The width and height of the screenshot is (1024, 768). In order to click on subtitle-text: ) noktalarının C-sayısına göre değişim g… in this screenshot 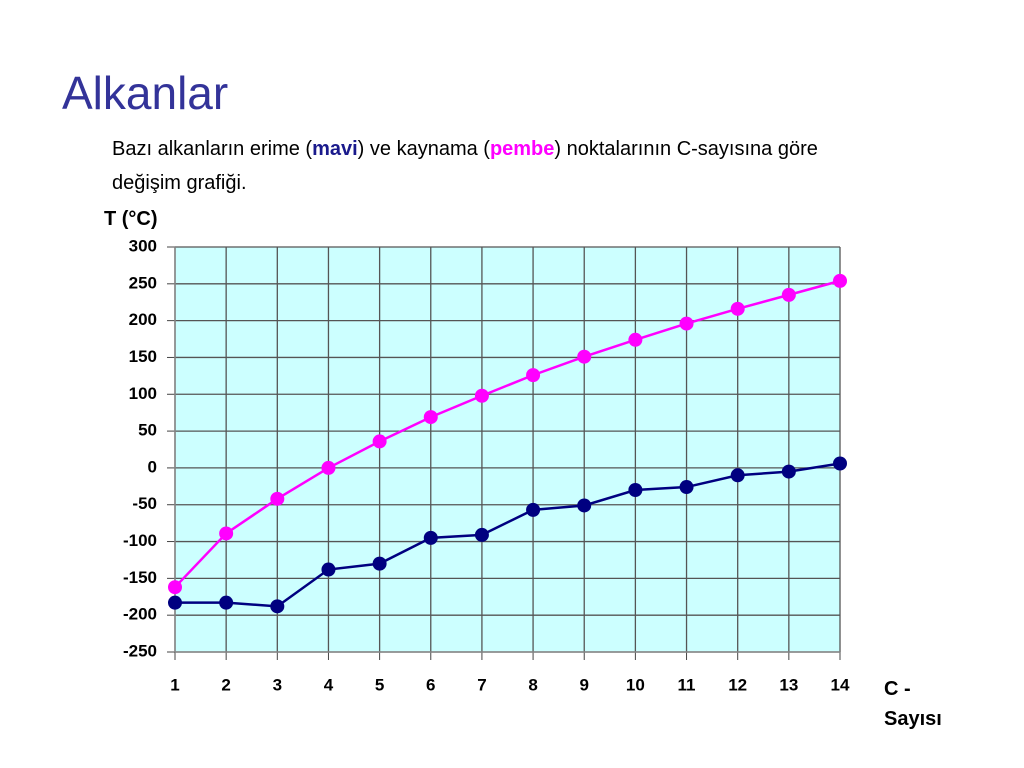, I will do `click(465, 166)`.